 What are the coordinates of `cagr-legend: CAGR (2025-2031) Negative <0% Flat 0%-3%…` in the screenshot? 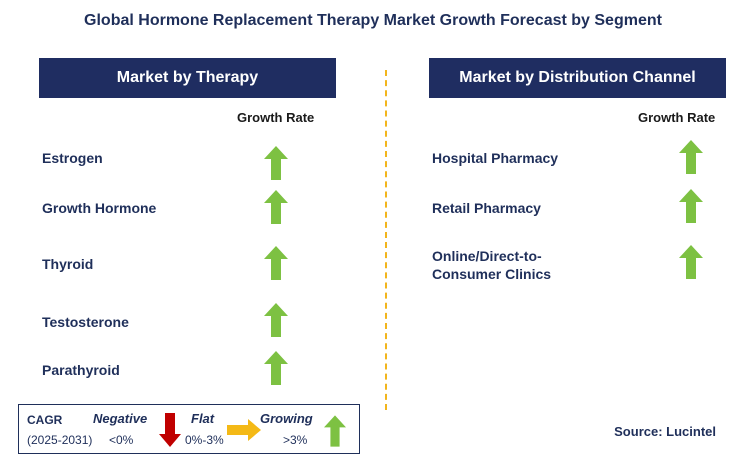 It's located at (189, 429).